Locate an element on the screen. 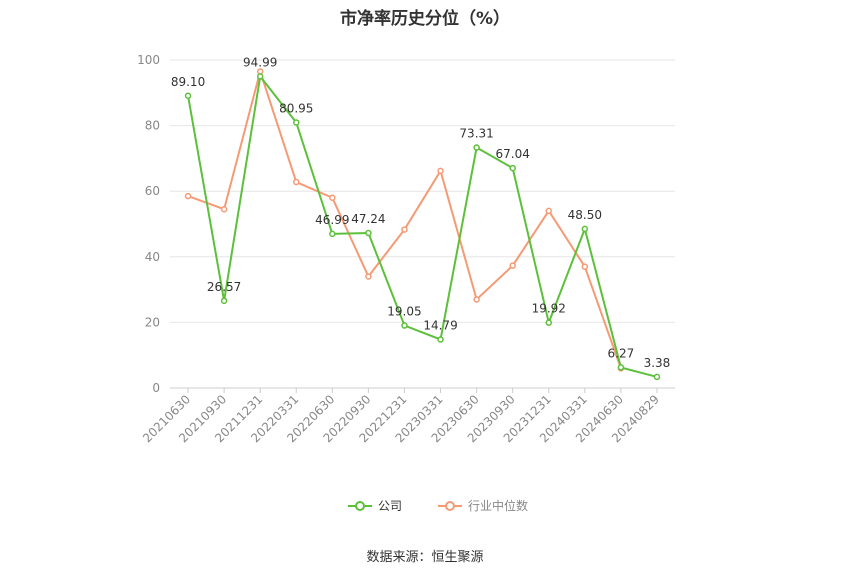 The width and height of the screenshot is (850, 575). company-data-label: 73.31 is located at coordinates (476, 134).